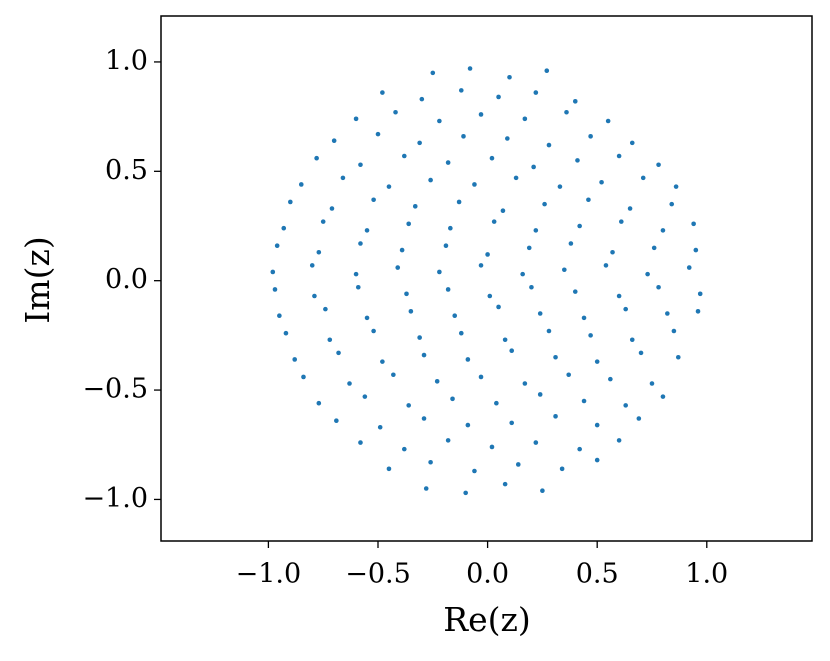 The width and height of the screenshot is (830, 661). Describe the element at coordinates (487, 574) in the screenshot. I see `x-tick-label: 0.0` at that location.